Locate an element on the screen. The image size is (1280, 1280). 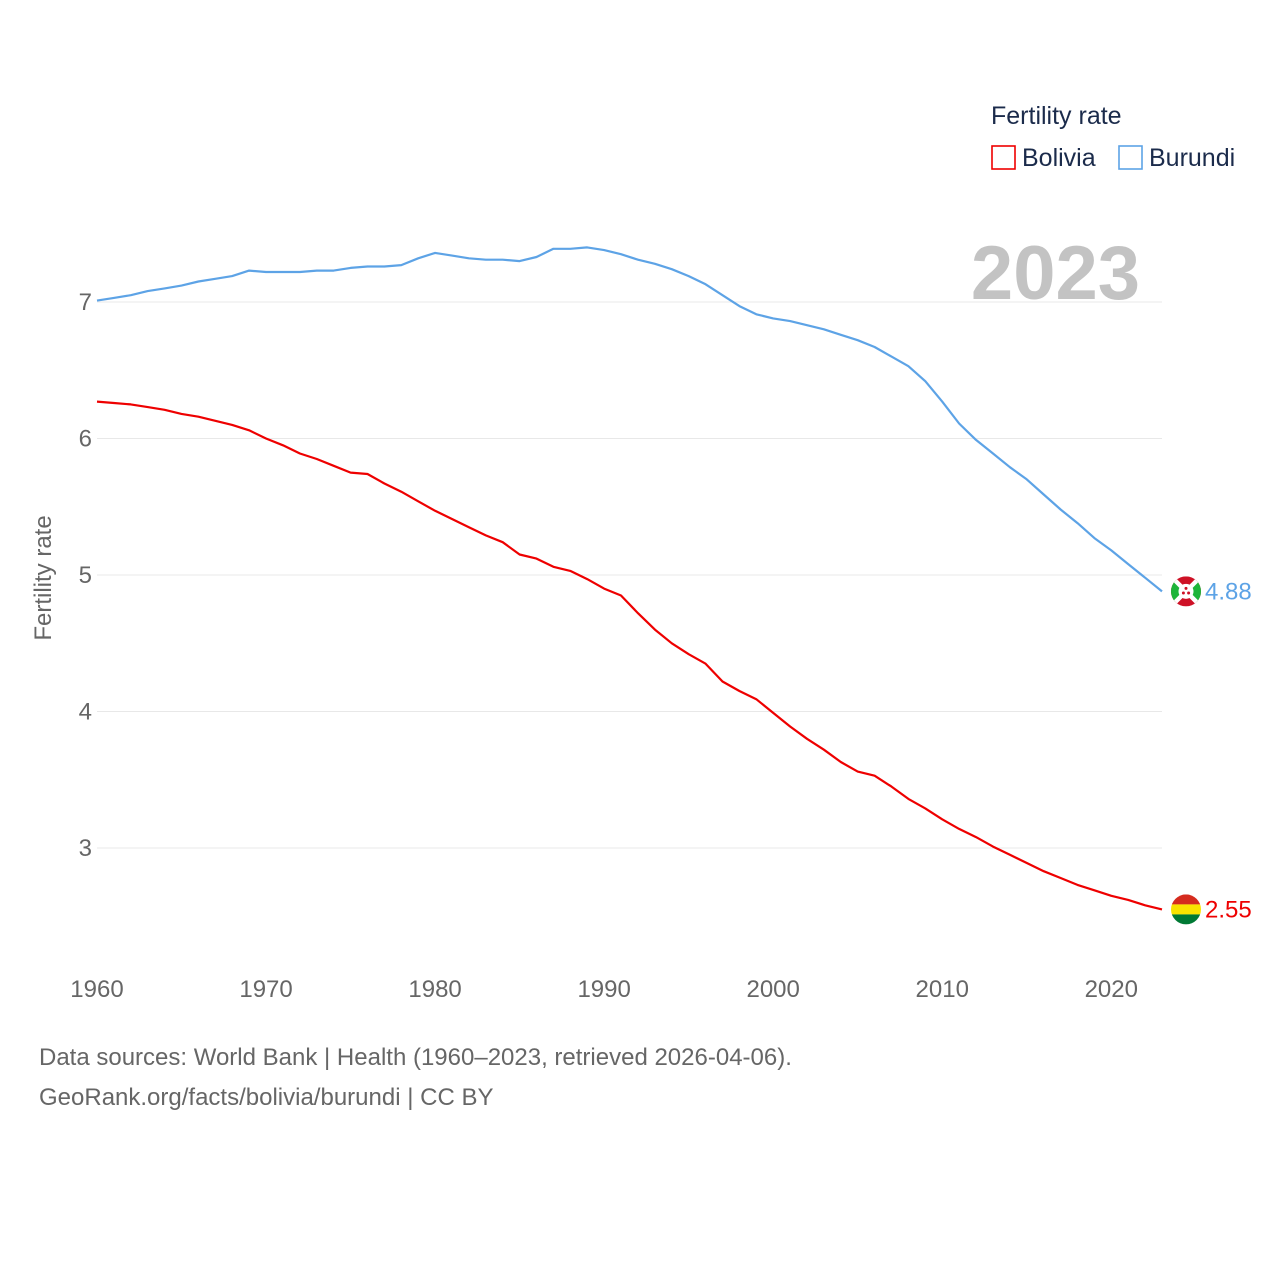
x-tick-label: 1960 is located at coordinates (96, 989).